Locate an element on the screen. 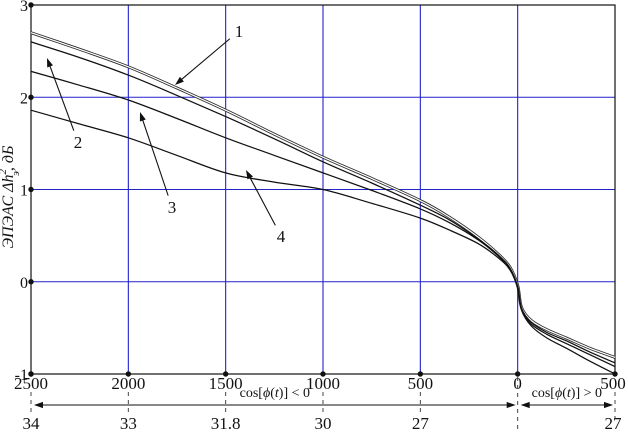 This screenshot has width=628, height=433. x-footnote-label: 34 is located at coordinates (32, 423).